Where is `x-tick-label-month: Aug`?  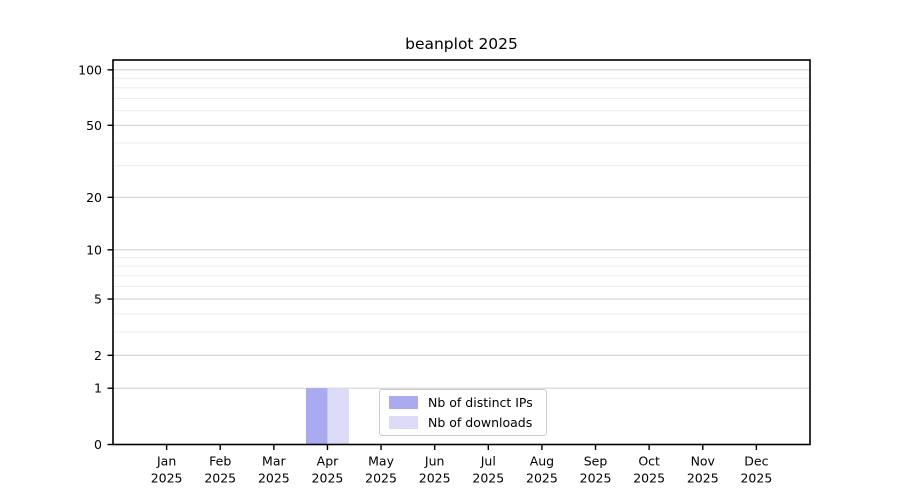
x-tick-label-month: Aug is located at coordinates (542, 461).